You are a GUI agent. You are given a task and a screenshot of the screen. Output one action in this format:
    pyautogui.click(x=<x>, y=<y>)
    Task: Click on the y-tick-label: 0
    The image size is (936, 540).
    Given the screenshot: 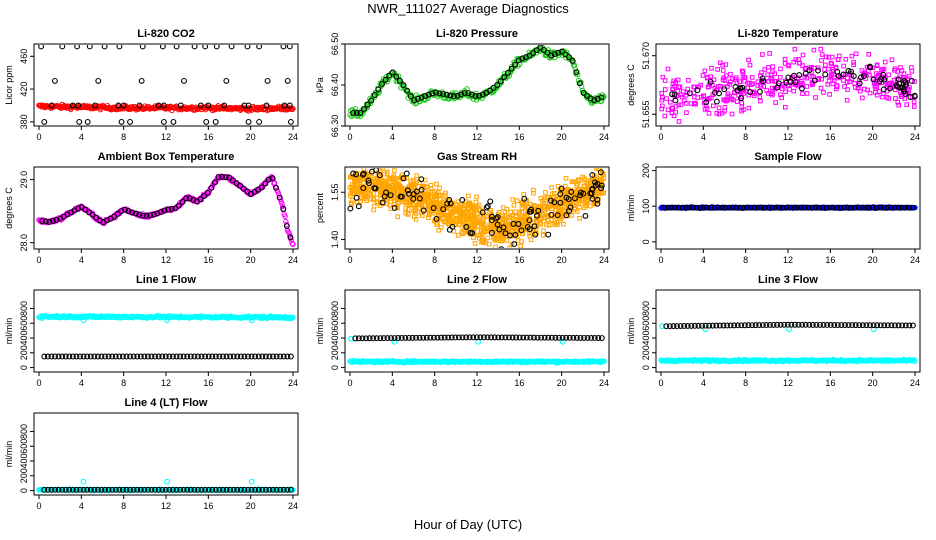 What is the action you would take?
    pyautogui.click(x=646, y=241)
    